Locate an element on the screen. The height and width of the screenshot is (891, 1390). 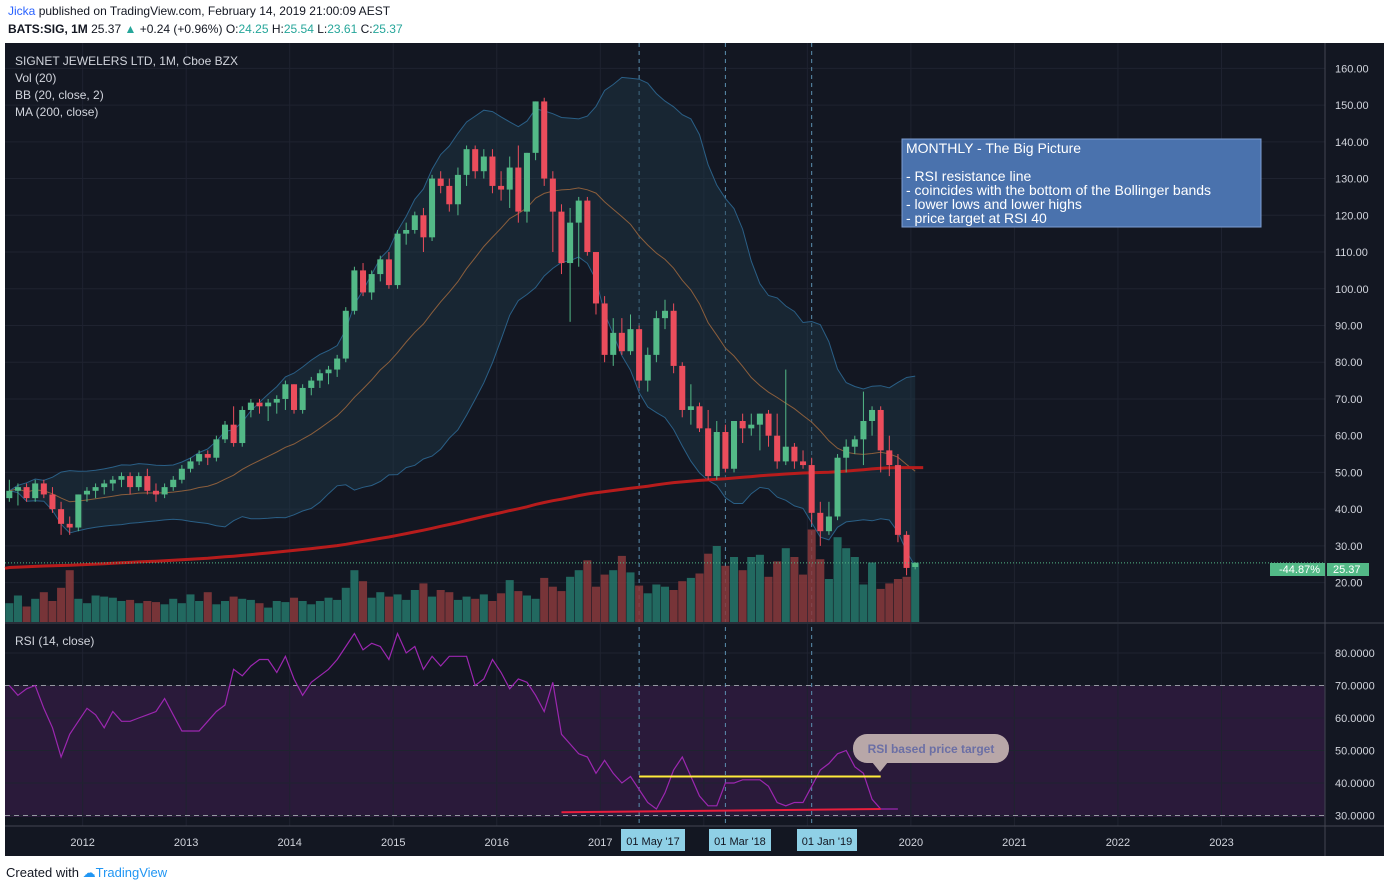
legend-volume: Vol (20) is located at coordinates (35, 78).